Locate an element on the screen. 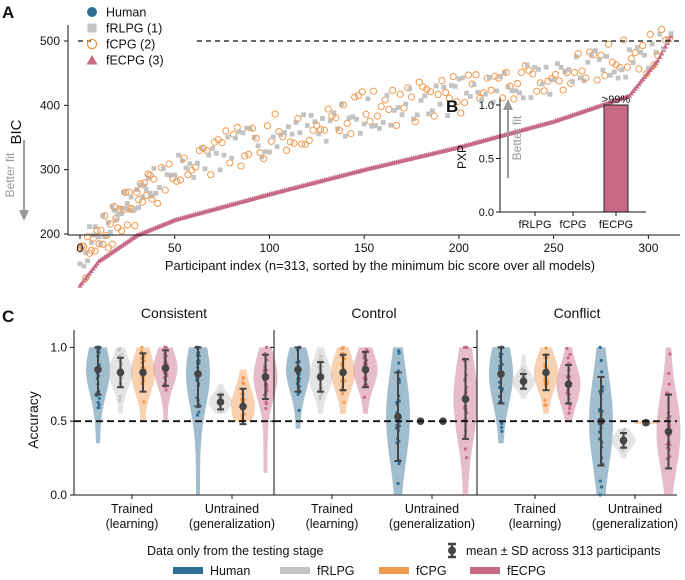 Image resolution: width=685 pixels, height=580 pixels. panel-c-label: C is located at coordinates (8, 316).